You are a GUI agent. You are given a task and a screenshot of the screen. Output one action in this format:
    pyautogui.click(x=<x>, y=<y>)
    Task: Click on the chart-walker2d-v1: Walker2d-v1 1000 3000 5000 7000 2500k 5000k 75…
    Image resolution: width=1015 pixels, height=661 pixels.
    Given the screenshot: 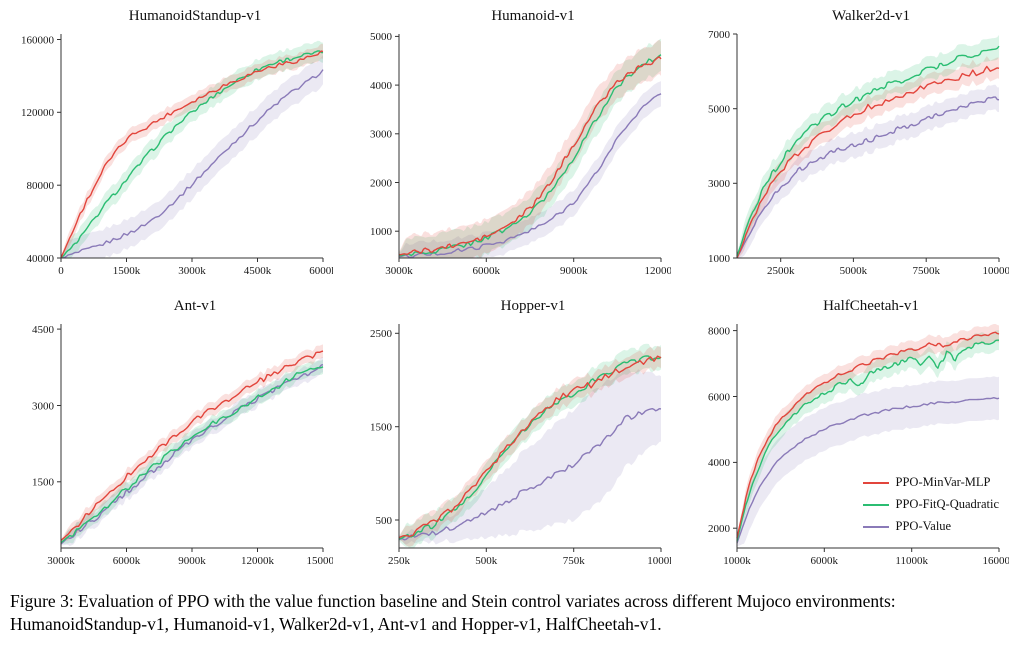 What is the action you would take?
    pyautogui.click(x=846, y=147)
    